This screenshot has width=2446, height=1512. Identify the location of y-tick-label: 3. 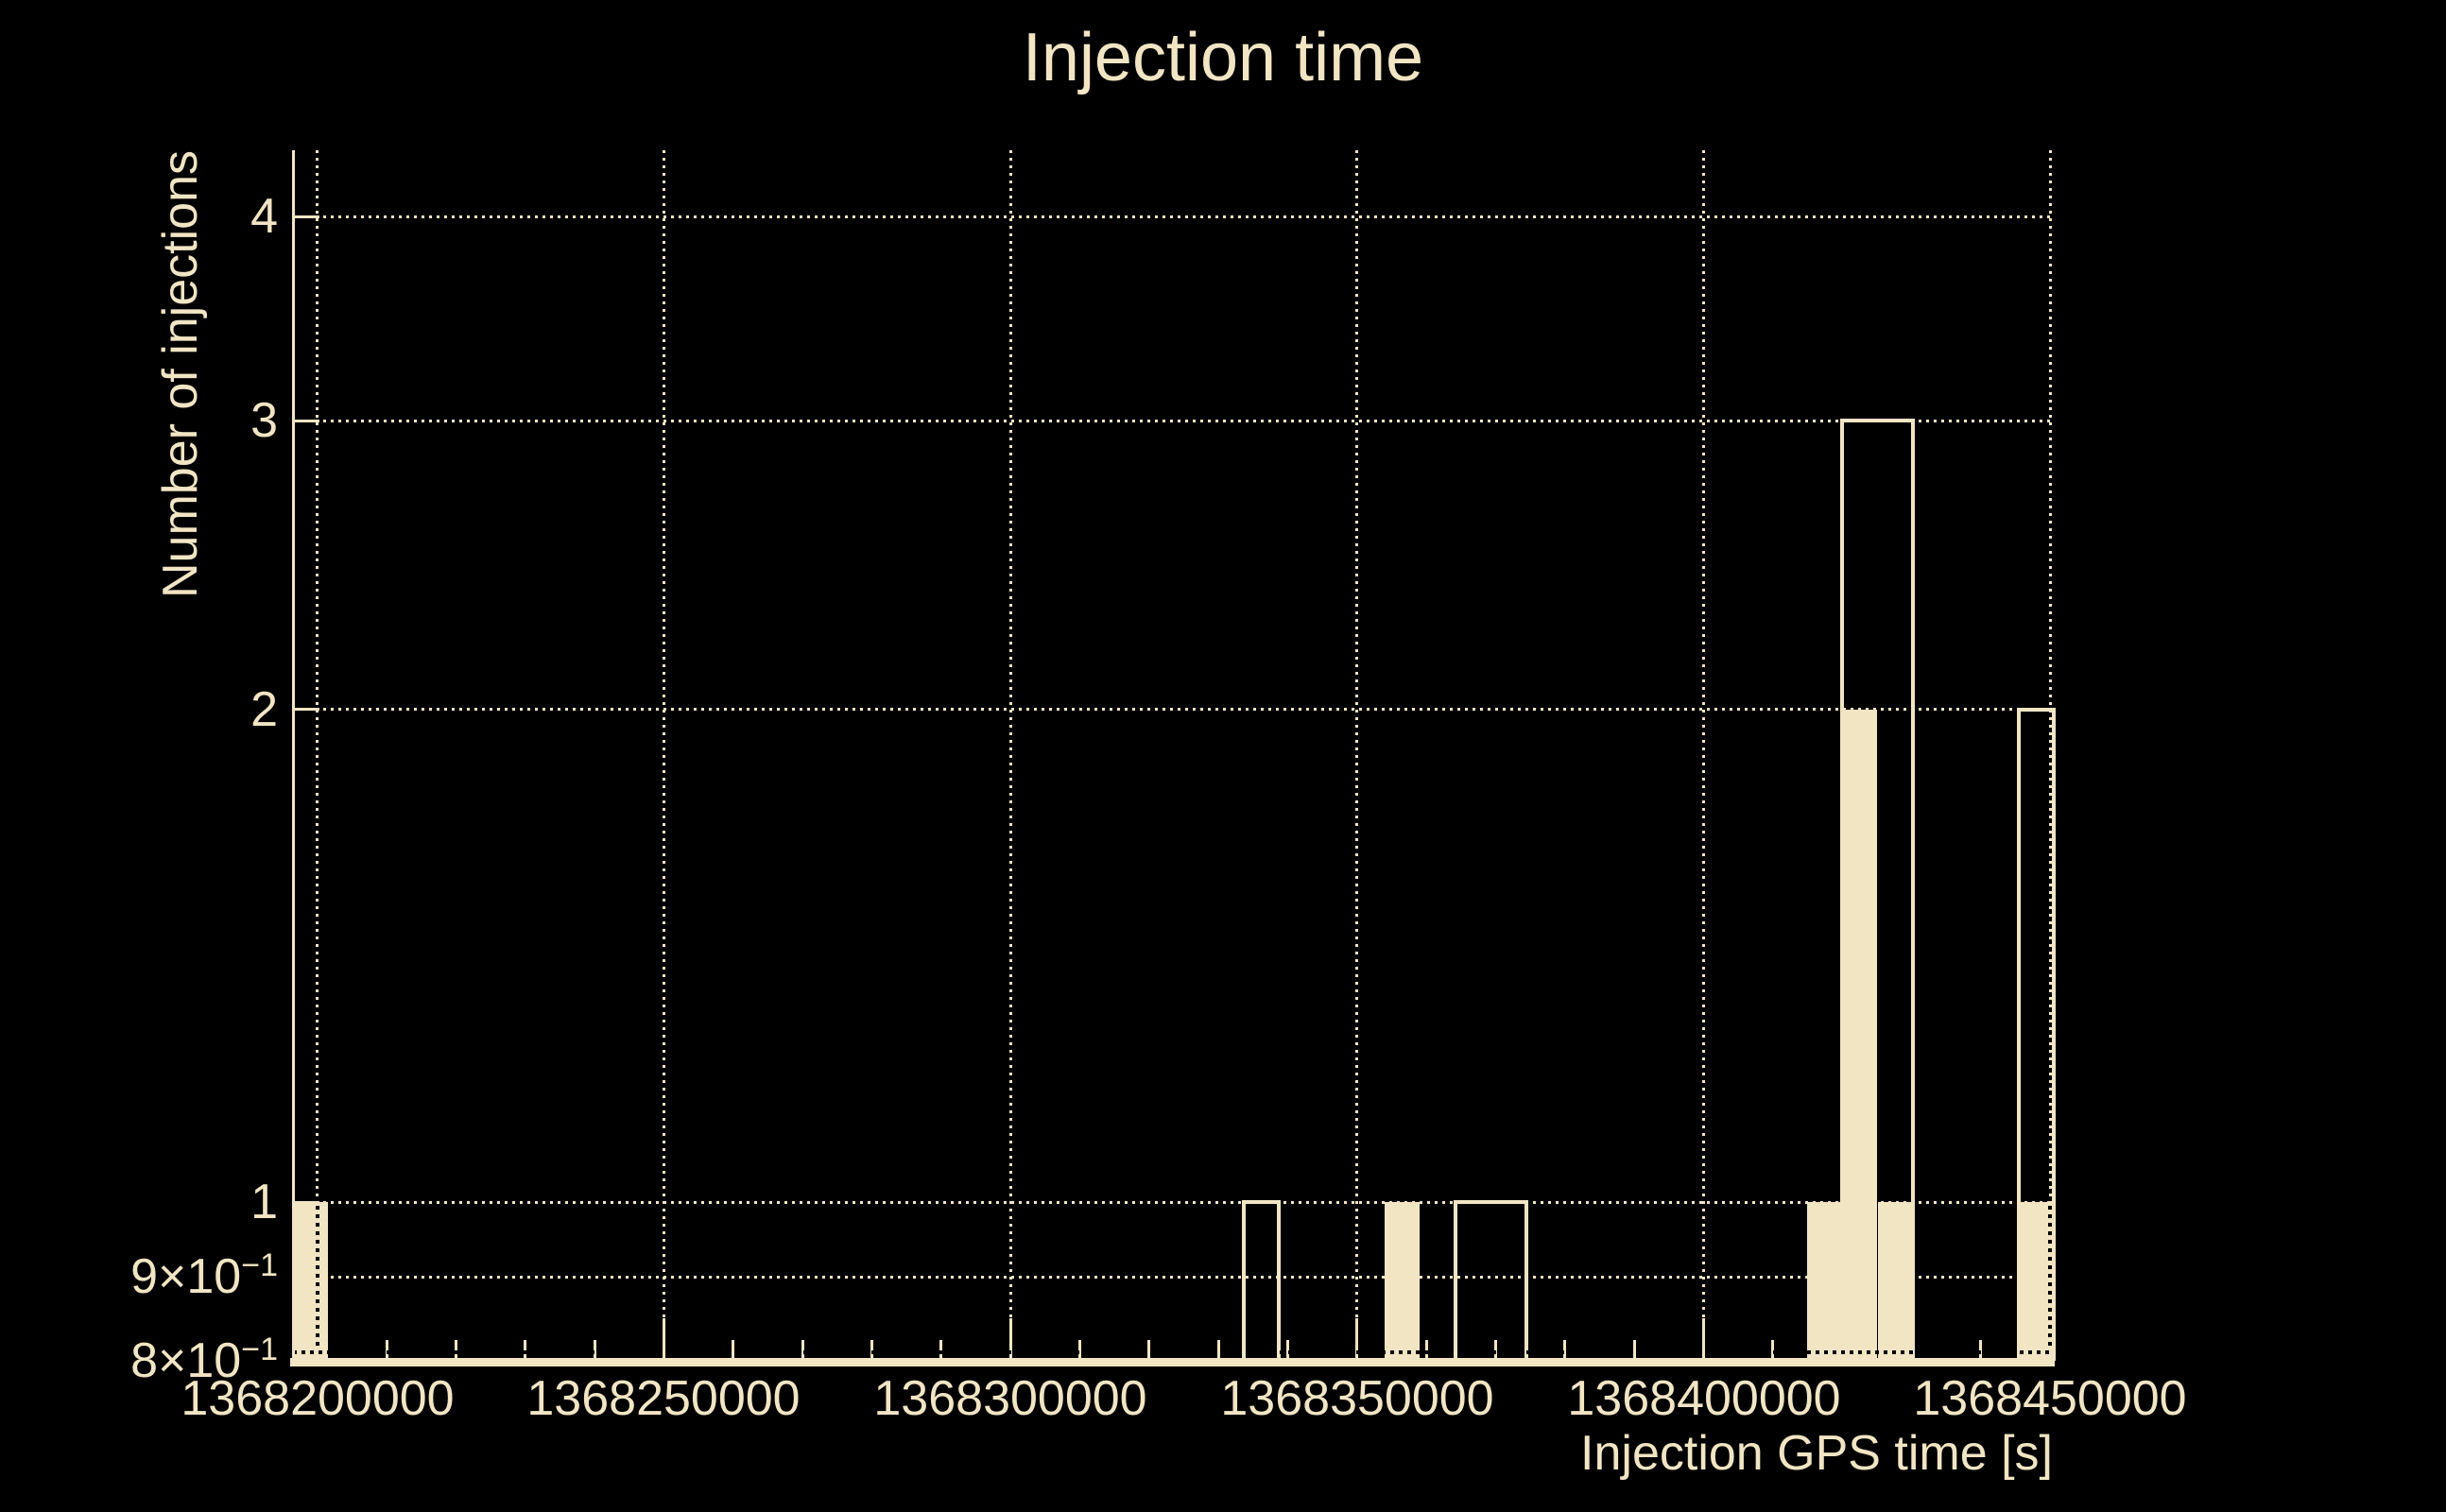
(264, 420).